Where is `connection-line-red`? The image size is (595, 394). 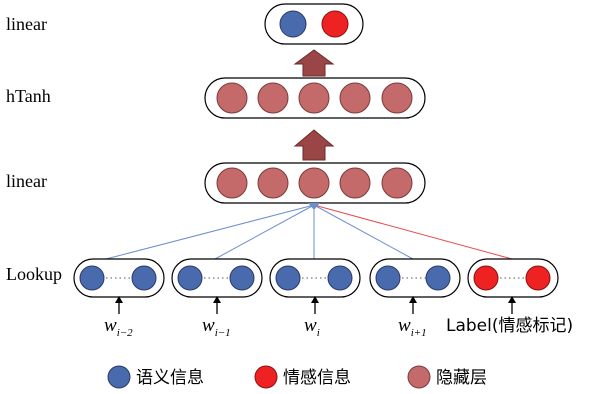 connection-line-red is located at coordinates (413, 232).